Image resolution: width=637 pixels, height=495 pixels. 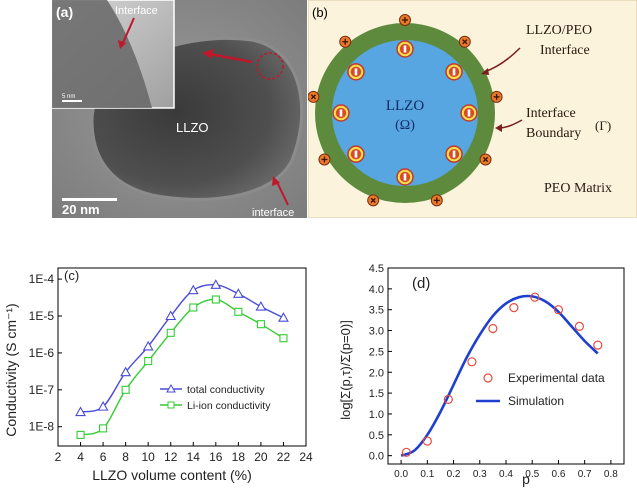 I want to click on chart-c-panel-label: (c), so click(x=71, y=275).